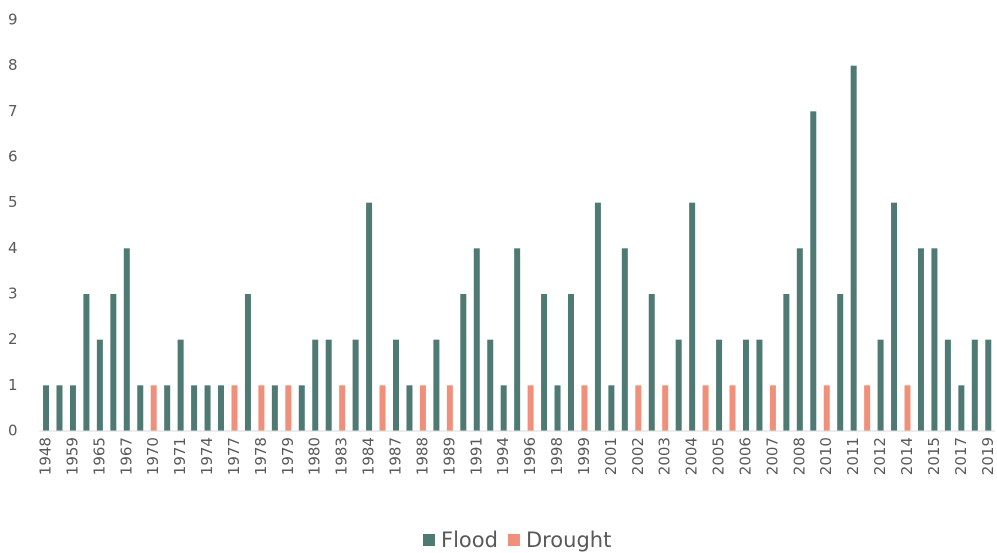  Describe the element at coordinates (422, 456) in the screenshot. I see `x-tick-label: 1988` at that location.